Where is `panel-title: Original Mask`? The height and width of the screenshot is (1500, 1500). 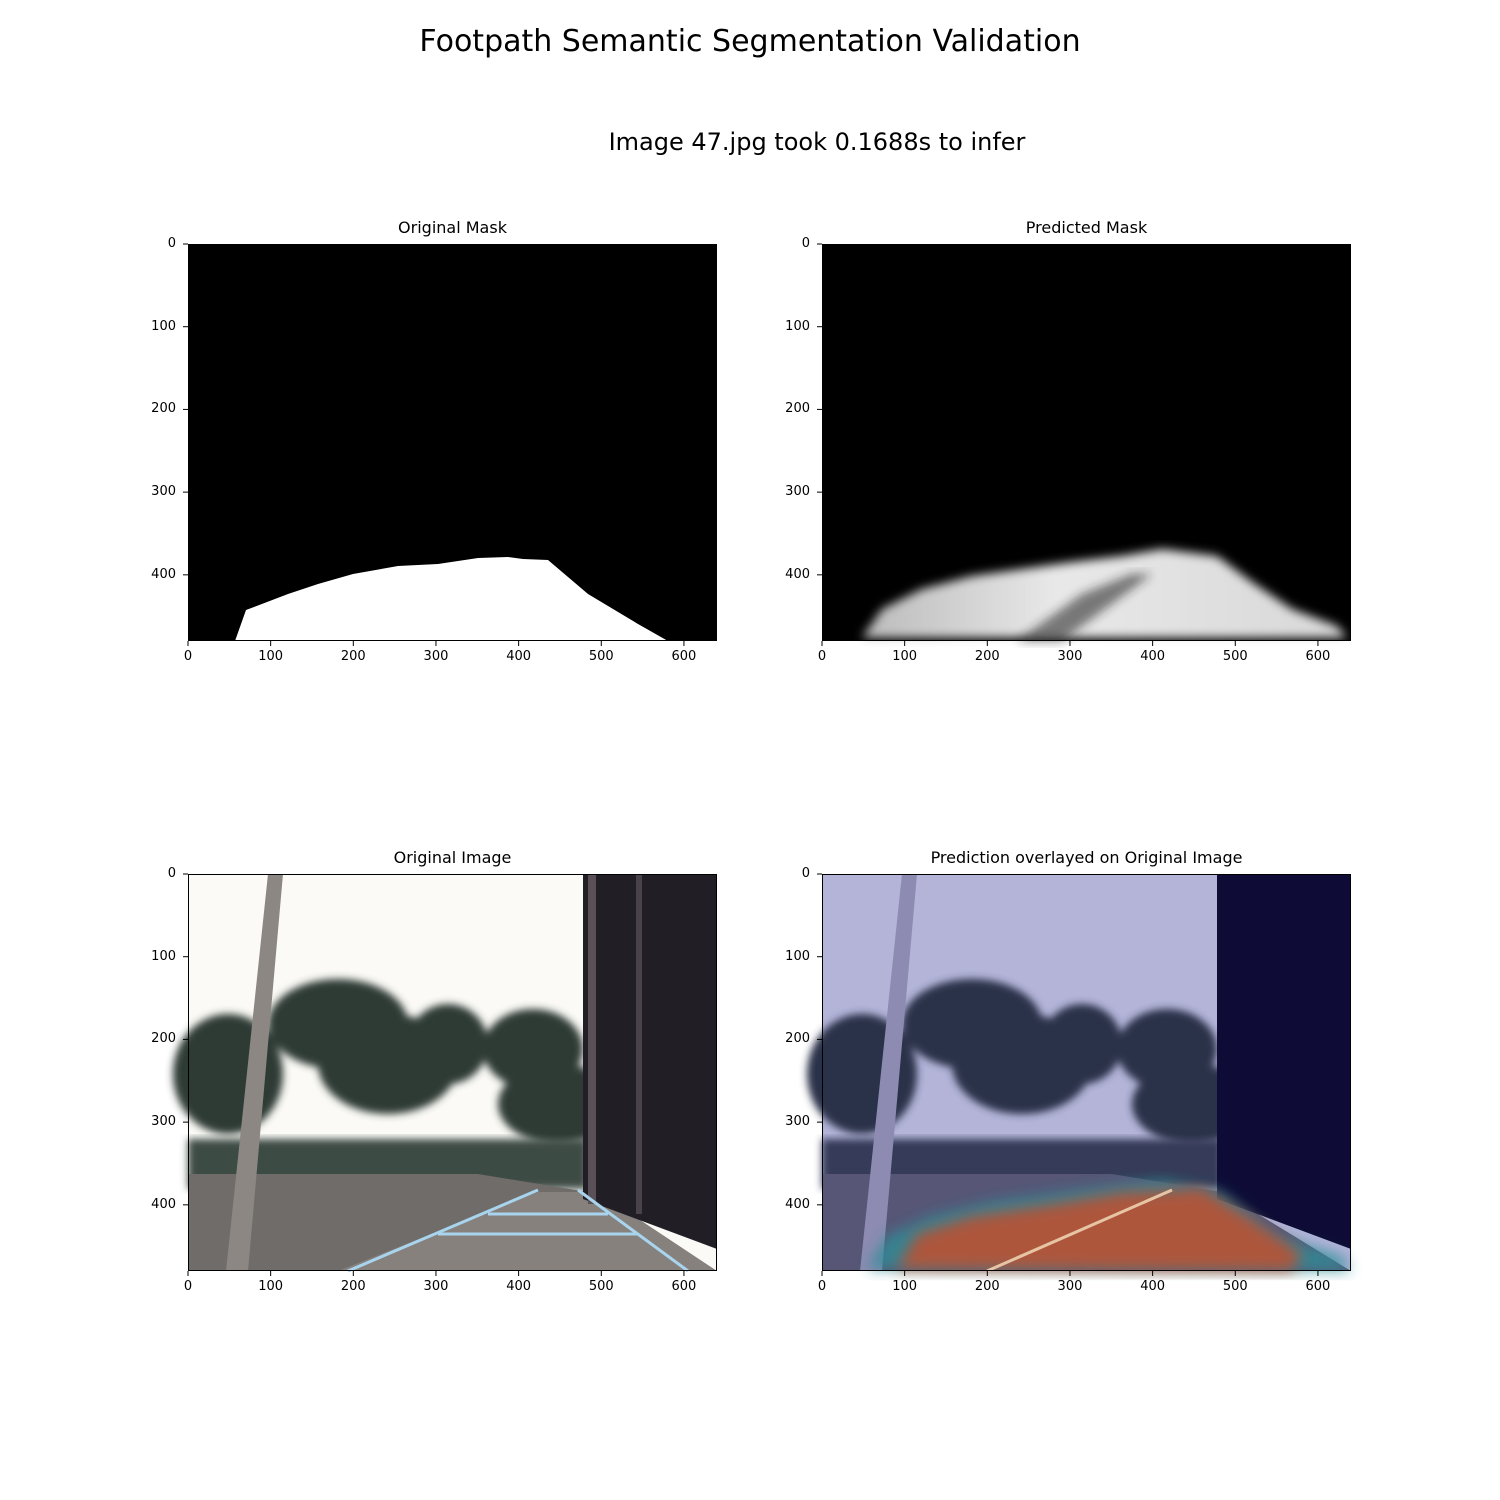
panel-title: Original Mask is located at coordinates (452, 227).